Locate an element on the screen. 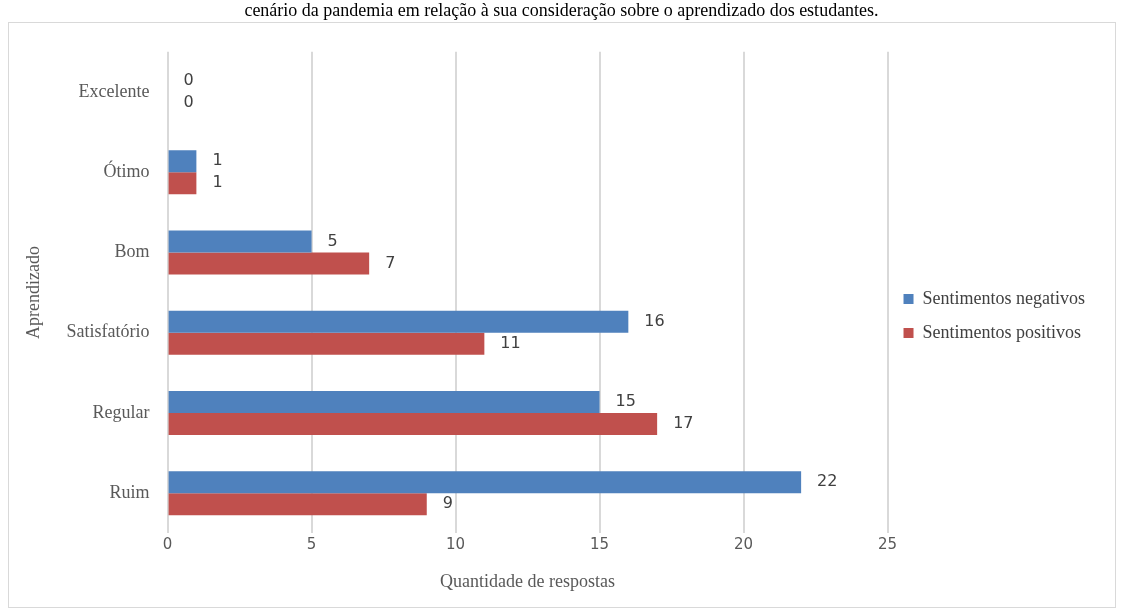 This screenshot has width=1123, height=614. data-label: 7 is located at coordinates (390, 262).